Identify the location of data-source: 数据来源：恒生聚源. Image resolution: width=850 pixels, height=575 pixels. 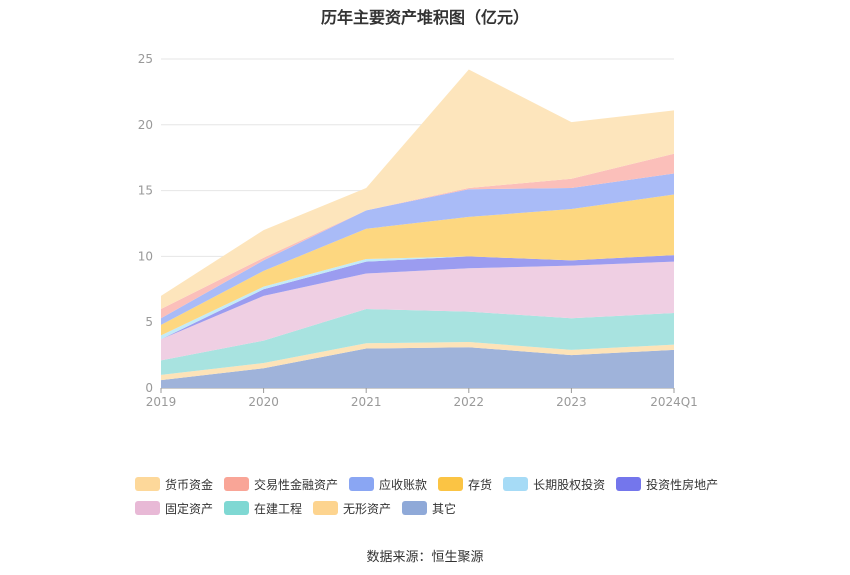
(425, 557).